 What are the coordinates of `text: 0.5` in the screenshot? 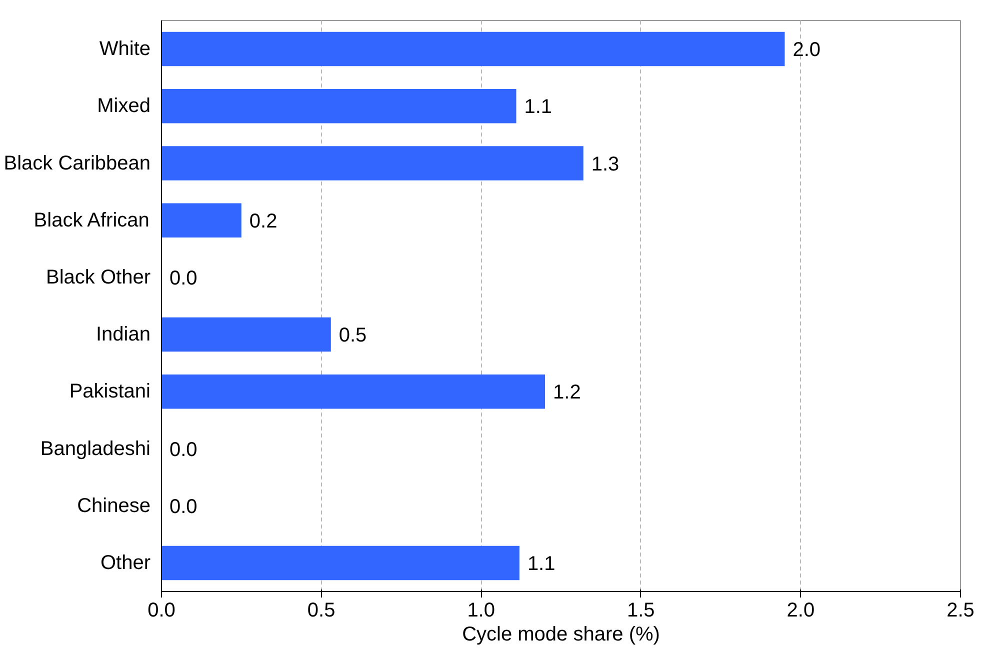 It's located at (321, 611).